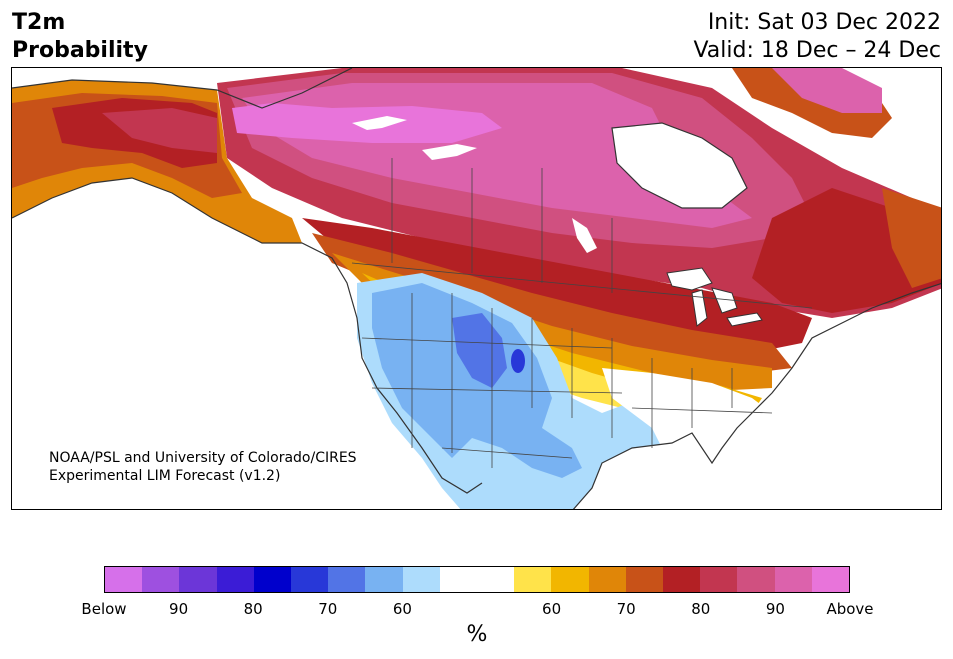 This screenshot has width=953, height=659. I want to click on title-line-2: Probability, so click(80, 50).